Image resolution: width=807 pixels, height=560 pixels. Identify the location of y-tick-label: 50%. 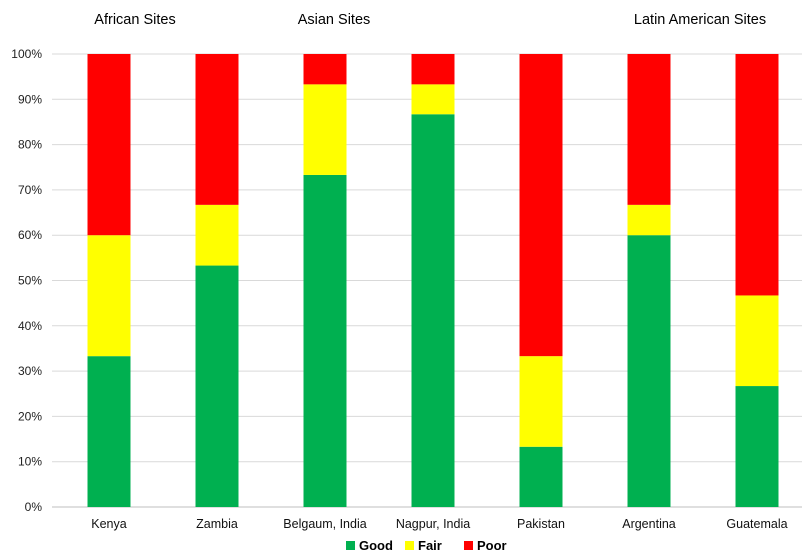
(30, 281).